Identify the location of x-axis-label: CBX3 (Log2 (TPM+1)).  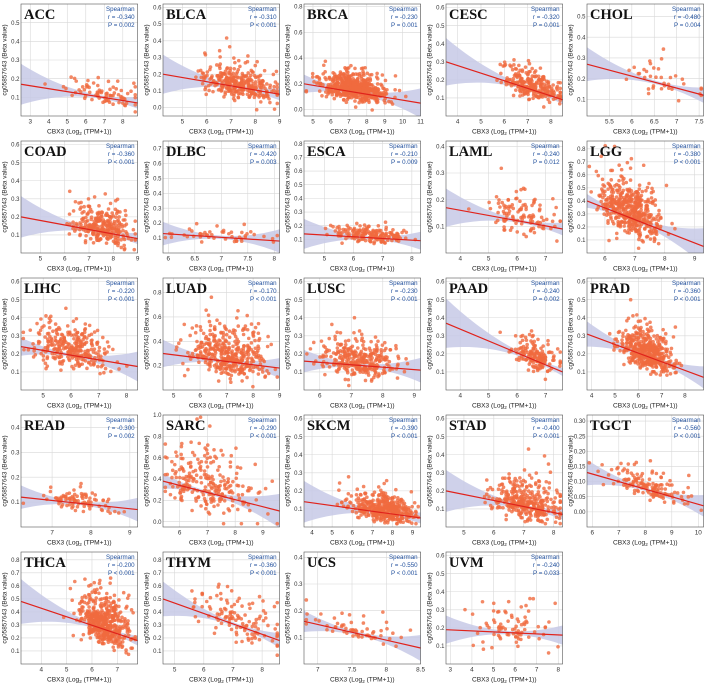
(645, 406).